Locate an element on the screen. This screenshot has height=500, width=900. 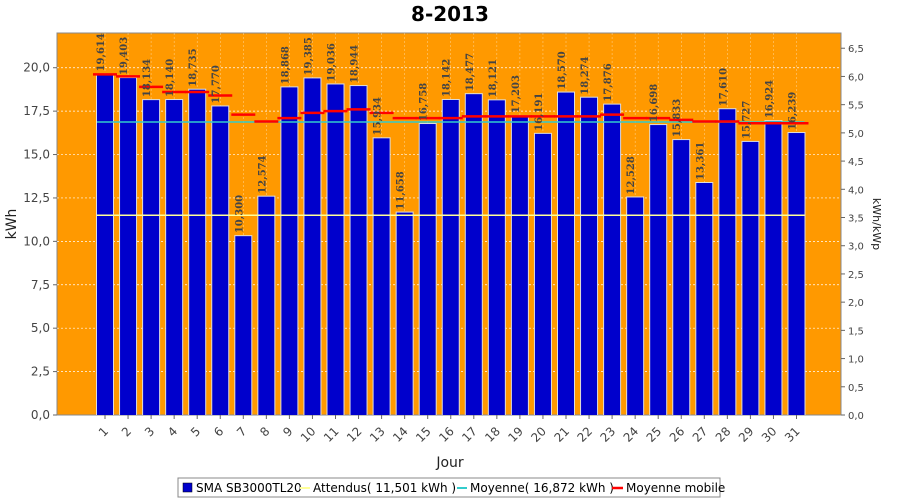
x-tick-label: 27 is located at coordinates (700, 434).